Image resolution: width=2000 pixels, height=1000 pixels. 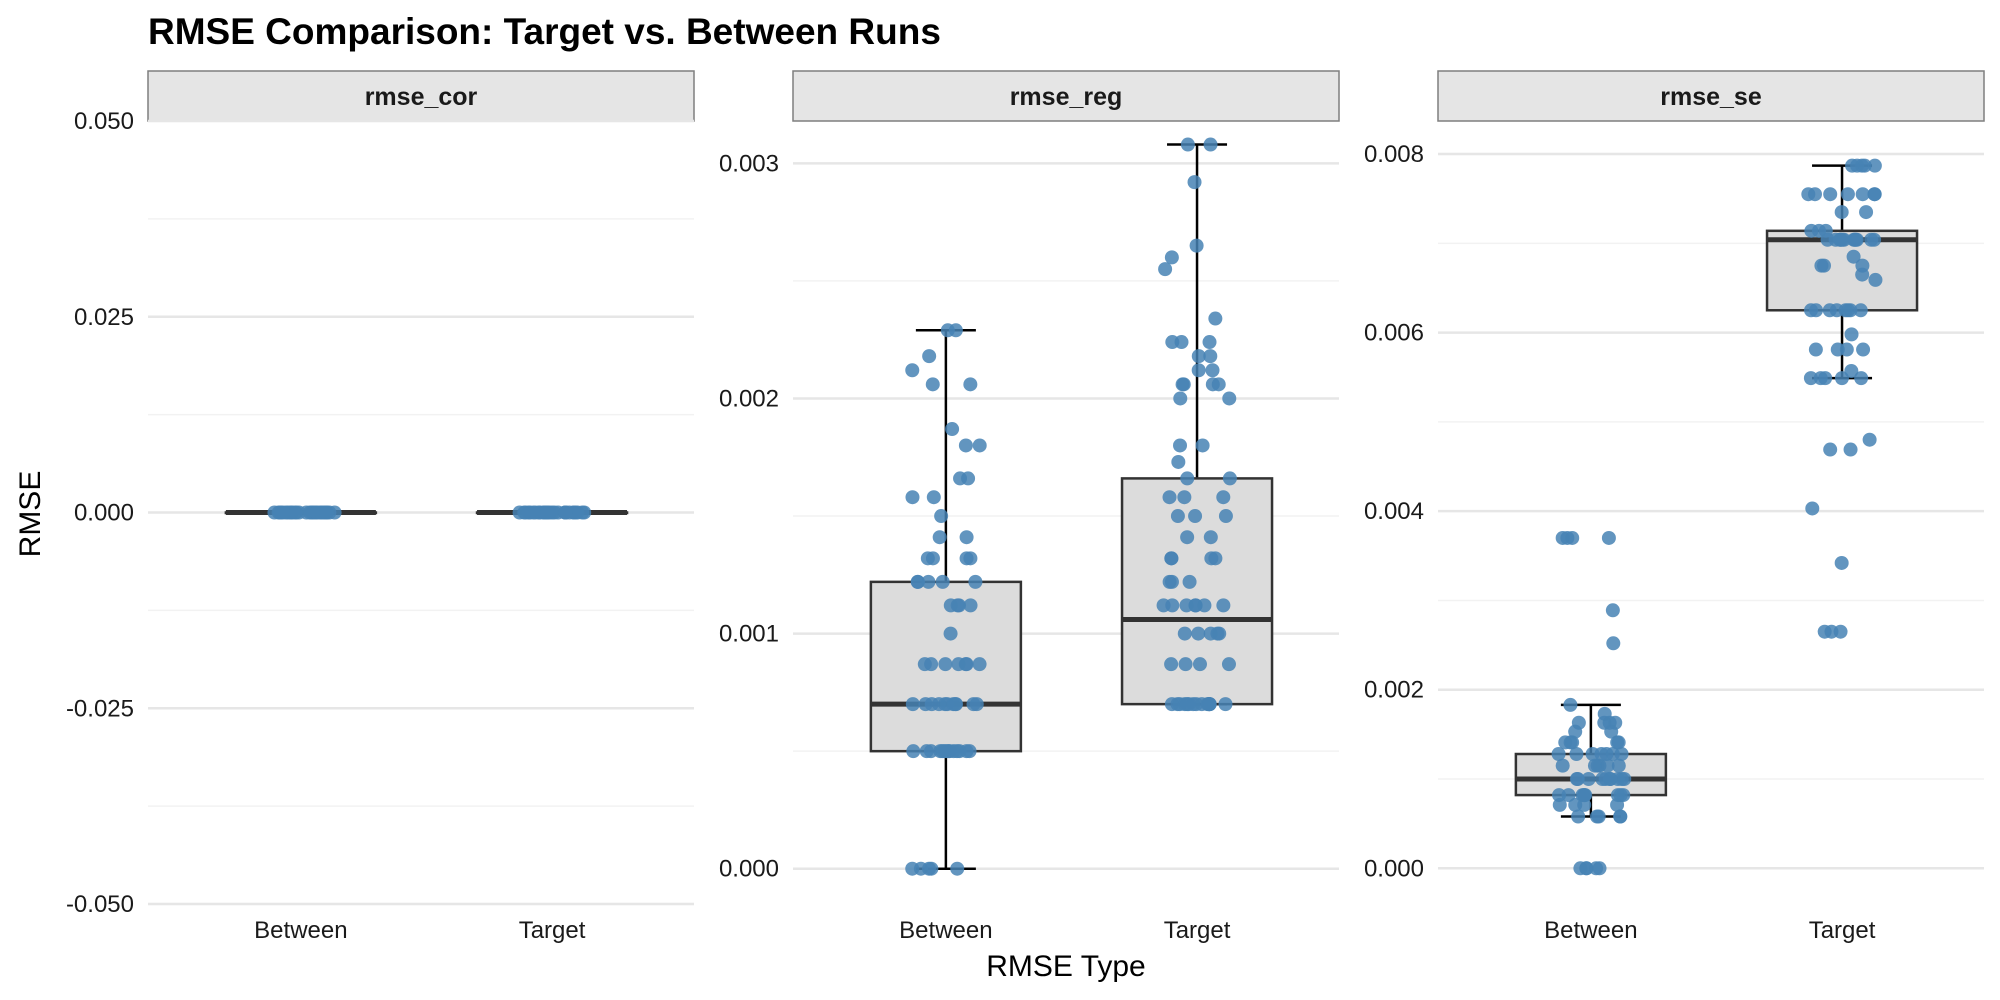 What do you see at coordinates (749, 163) in the screenshot?
I see `y-tick-label: 0.003` at bounding box center [749, 163].